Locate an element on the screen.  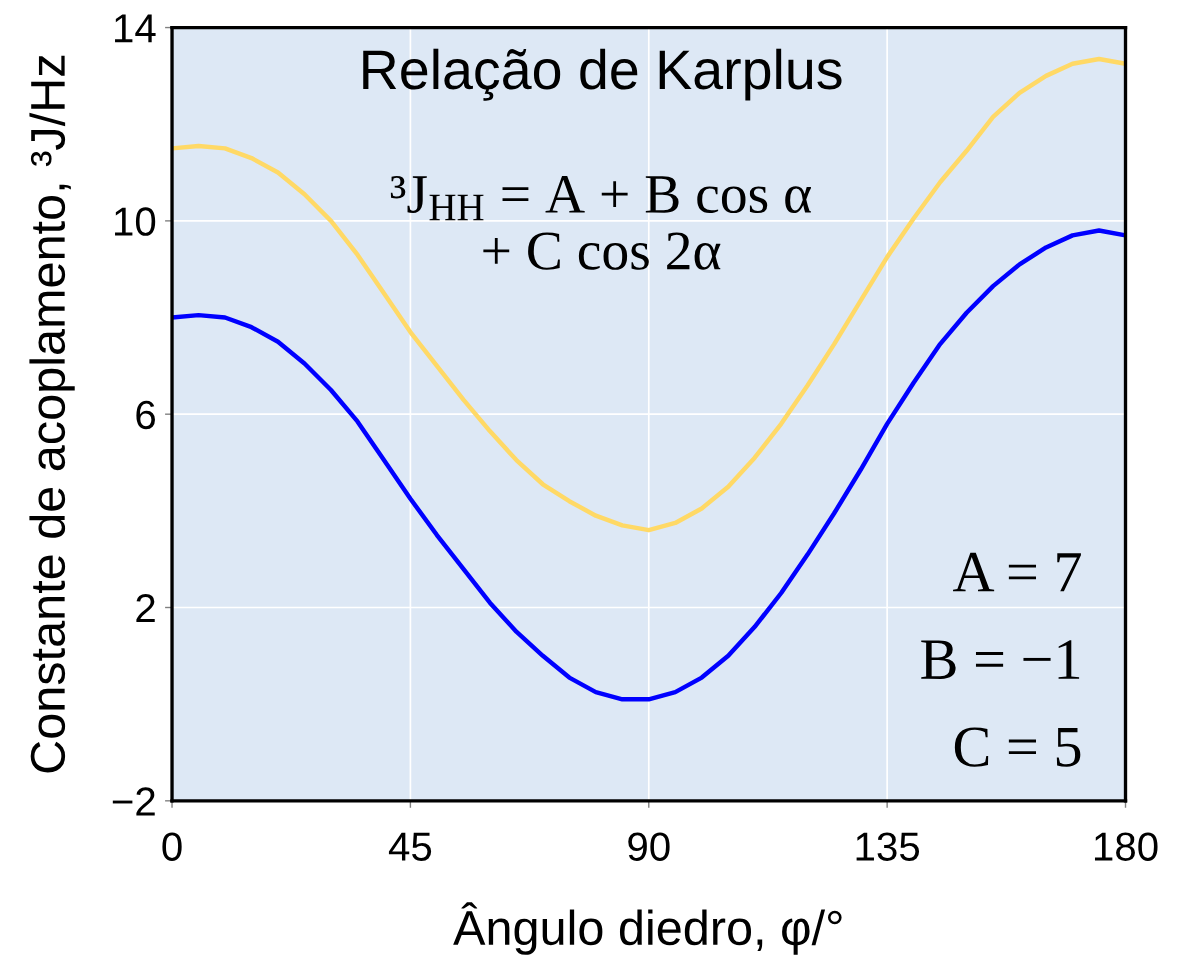
x-tick-label: 0 is located at coordinates (172, 846).